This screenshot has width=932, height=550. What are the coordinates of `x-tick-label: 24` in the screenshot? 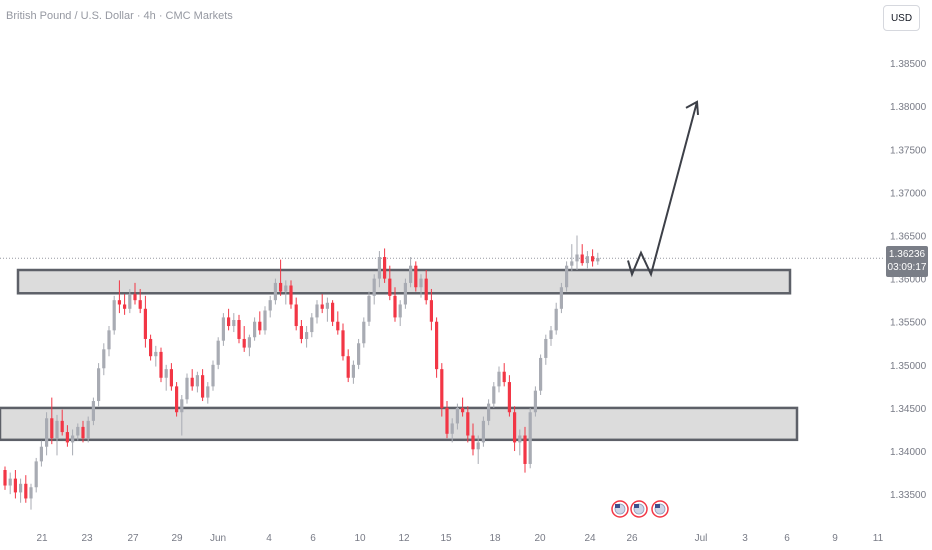 It's located at (590, 538).